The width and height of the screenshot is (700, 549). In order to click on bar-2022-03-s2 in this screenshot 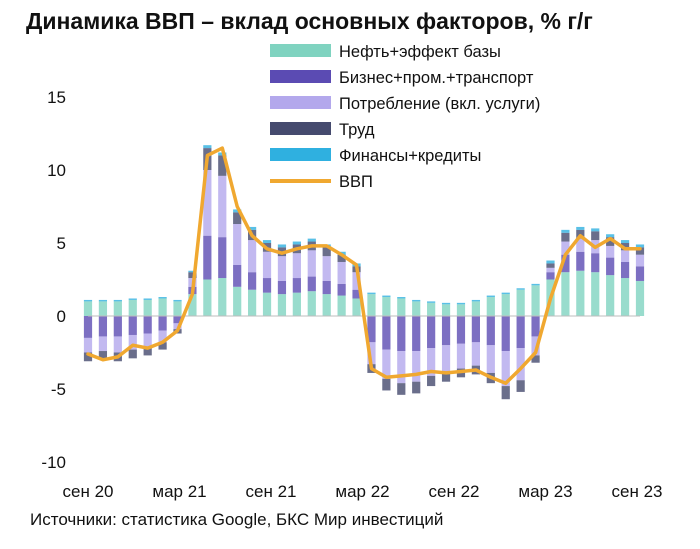, I will do `click(371, 353)`.